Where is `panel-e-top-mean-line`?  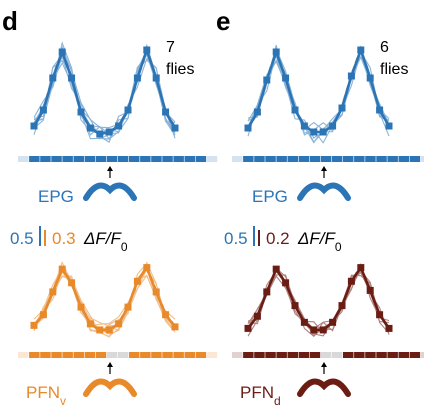
panel-e-top-mean-line is located at coordinates (318, 90).